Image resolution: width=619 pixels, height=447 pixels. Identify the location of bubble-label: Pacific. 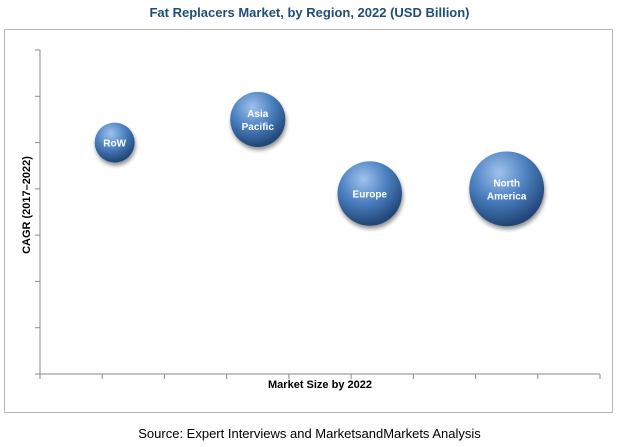
(258, 127).